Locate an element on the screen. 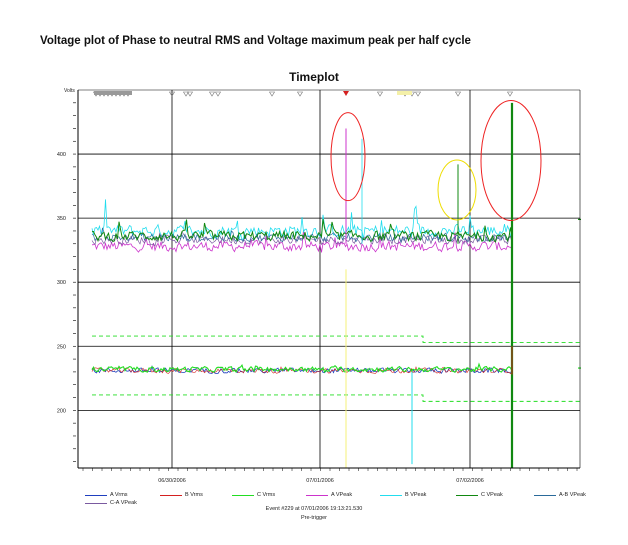  event-marker-cluster is located at coordinates (113, 93).